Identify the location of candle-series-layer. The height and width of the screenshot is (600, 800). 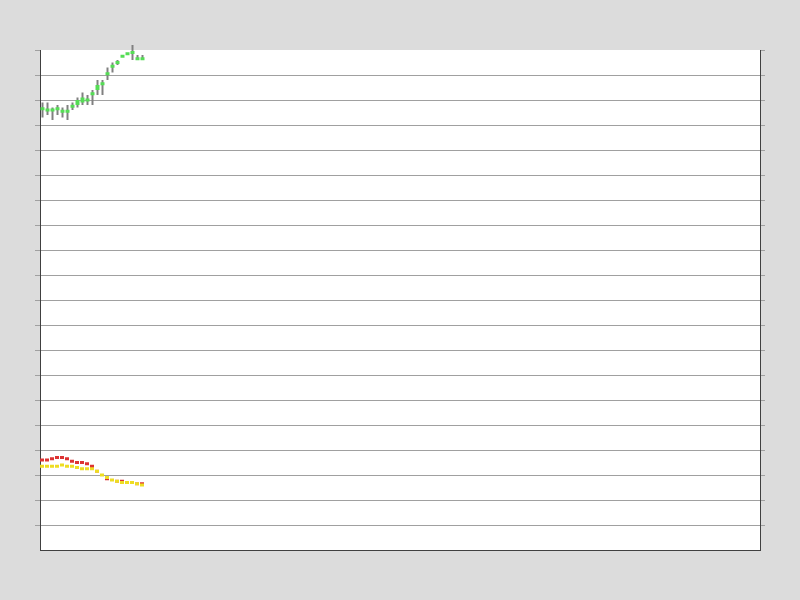
(92, 82).